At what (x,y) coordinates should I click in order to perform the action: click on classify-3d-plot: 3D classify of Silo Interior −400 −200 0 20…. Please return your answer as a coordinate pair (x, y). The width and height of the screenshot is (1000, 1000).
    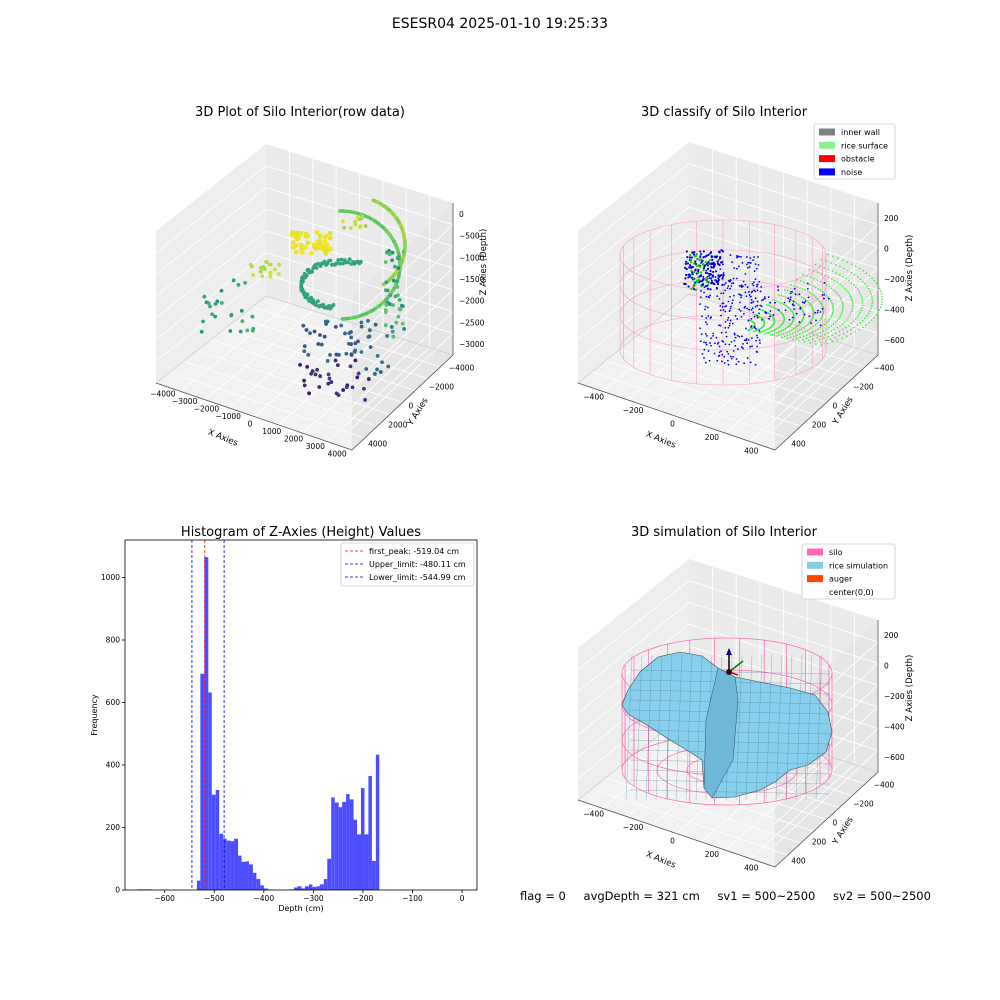
    Looking at the image, I should click on (746, 280).